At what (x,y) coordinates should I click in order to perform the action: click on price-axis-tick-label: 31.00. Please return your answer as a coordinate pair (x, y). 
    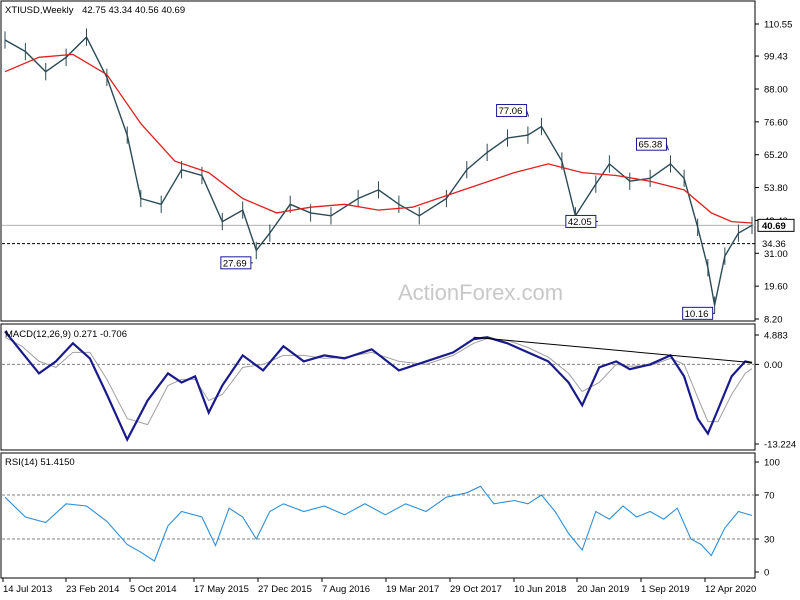
    Looking at the image, I should click on (776, 254).